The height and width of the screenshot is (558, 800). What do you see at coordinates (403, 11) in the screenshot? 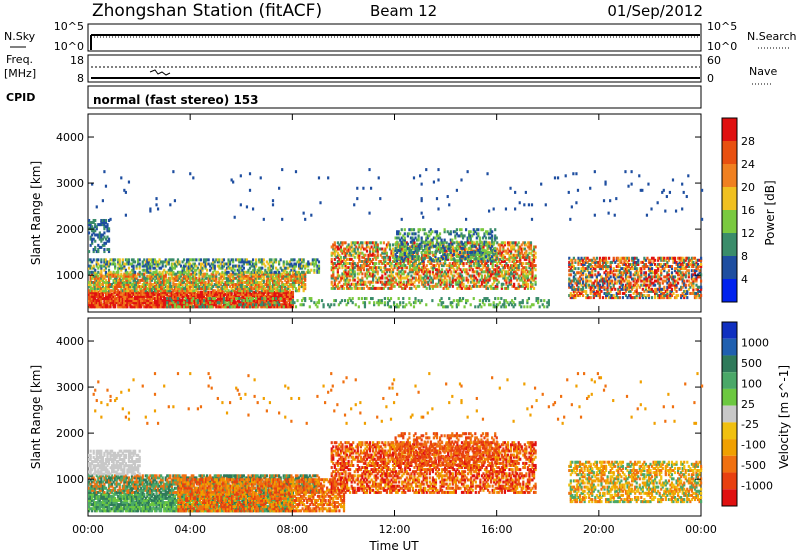
I see `beam-label: Beam 12` at bounding box center [403, 11].